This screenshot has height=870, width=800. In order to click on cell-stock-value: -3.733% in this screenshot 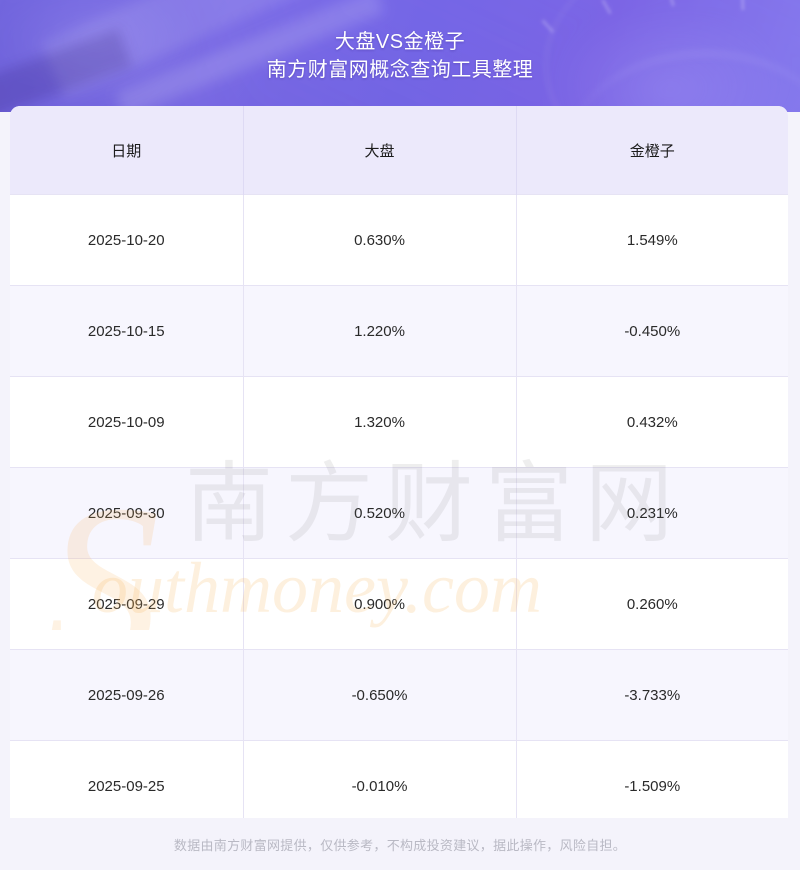, I will do `click(652, 695)`.